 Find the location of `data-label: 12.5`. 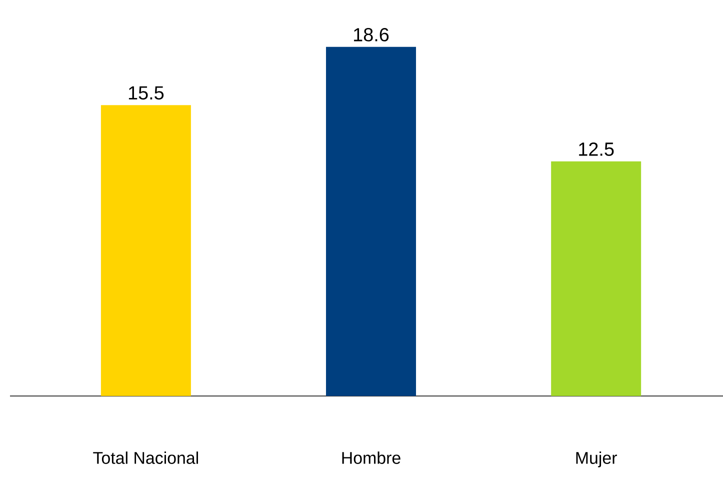

data-label: 12.5 is located at coordinates (596, 149).